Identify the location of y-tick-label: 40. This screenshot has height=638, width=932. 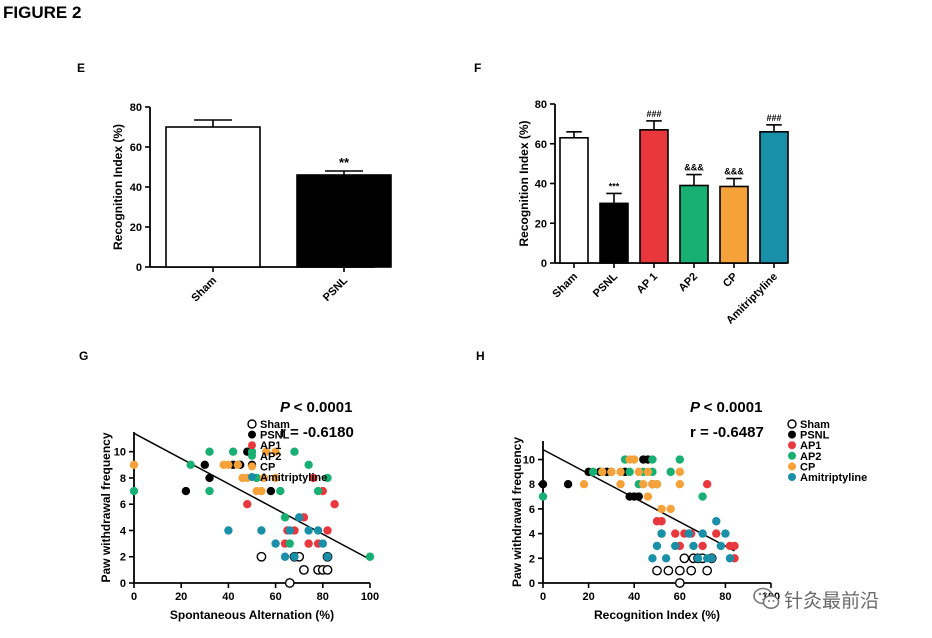
(136, 188).